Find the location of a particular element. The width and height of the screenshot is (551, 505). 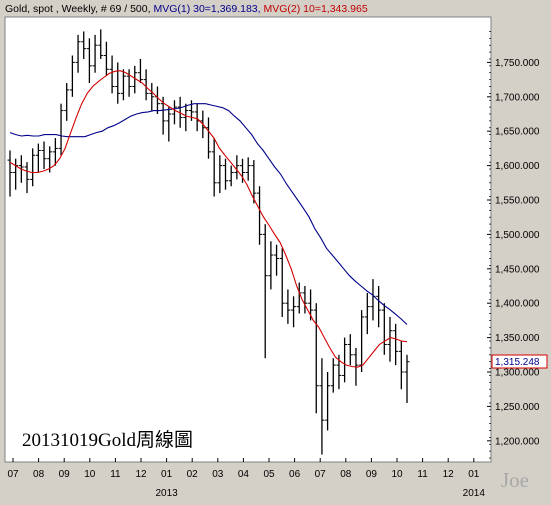

x-tick-label: 02 is located at coordinates (193, 474).